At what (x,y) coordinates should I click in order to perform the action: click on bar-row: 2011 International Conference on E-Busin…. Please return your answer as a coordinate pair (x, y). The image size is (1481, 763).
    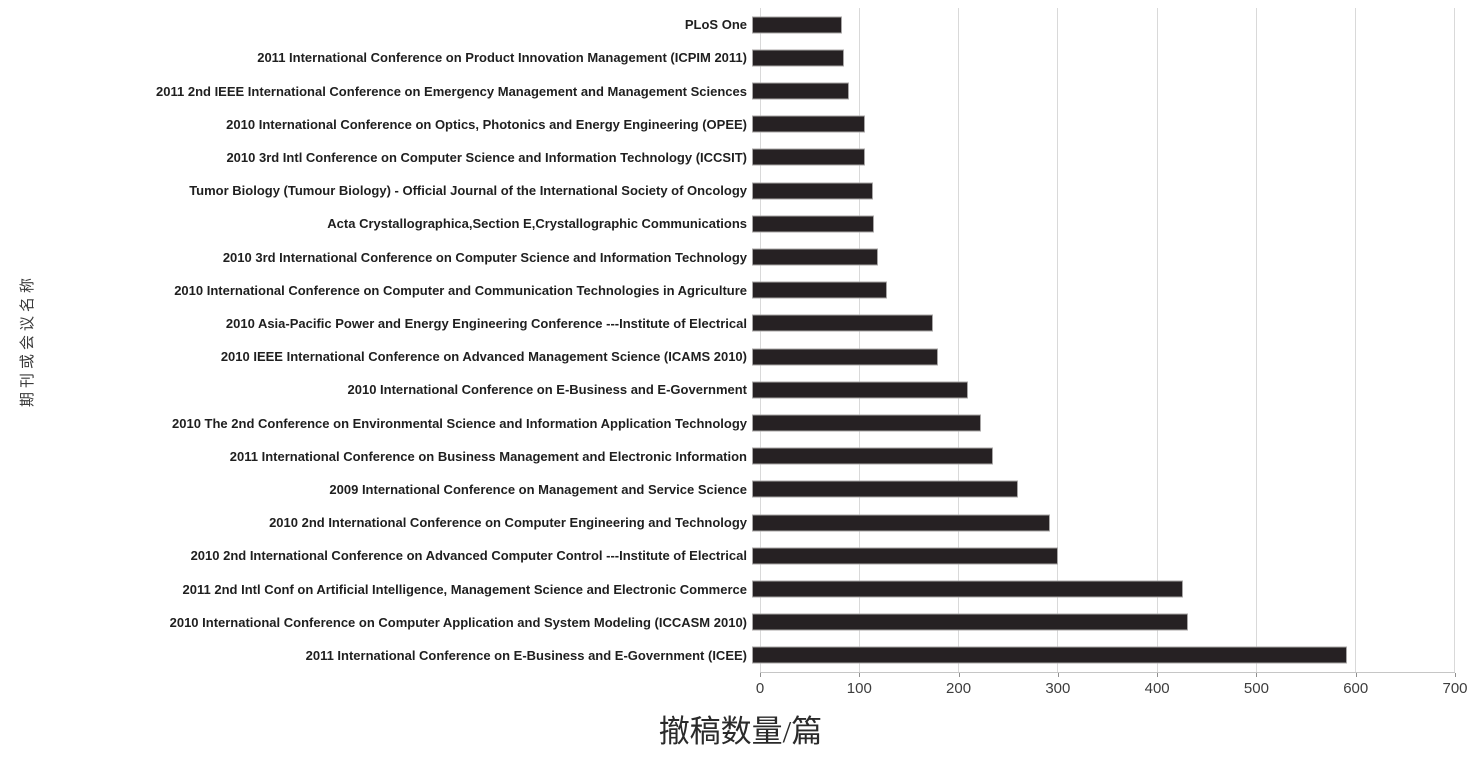
    Looking at the image, I should click on (727, 655).